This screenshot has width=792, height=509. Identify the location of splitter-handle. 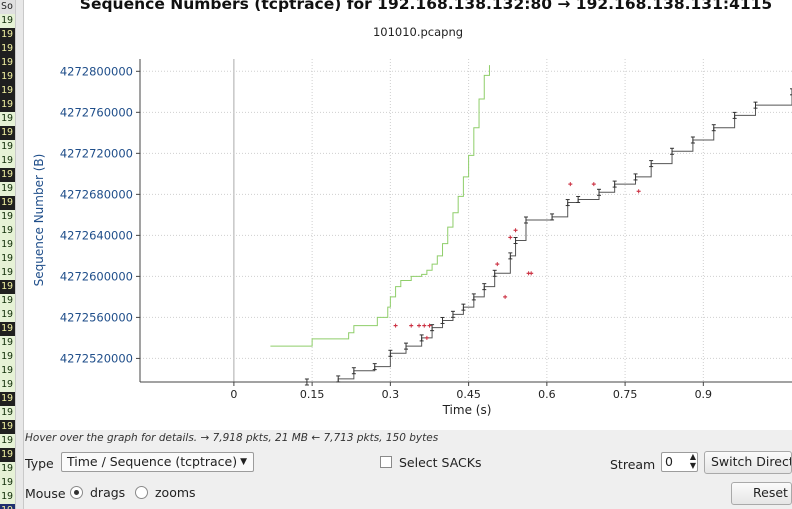
(19, 254).